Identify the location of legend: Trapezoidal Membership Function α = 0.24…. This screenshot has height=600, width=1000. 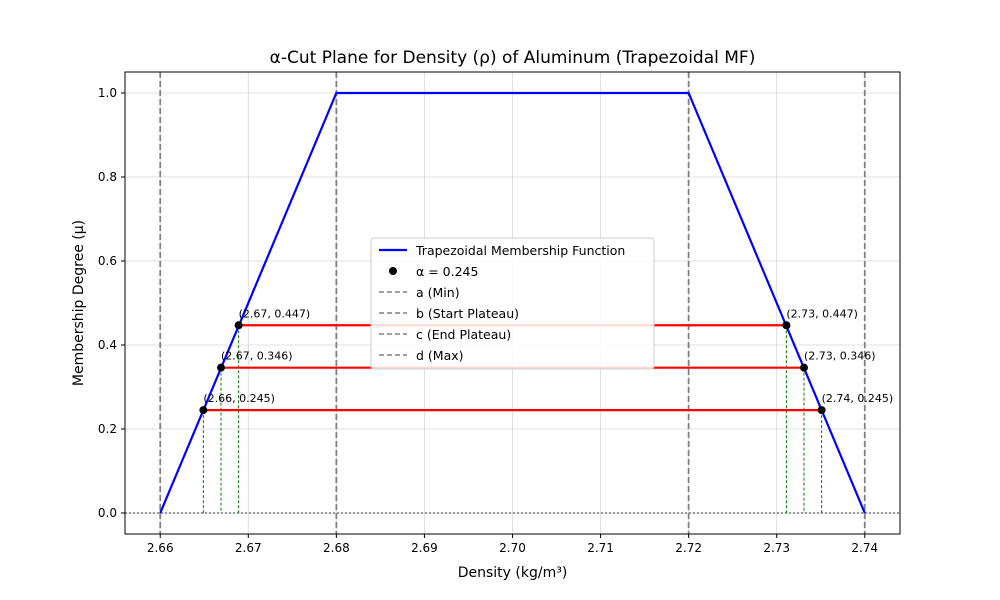
(512, 303).